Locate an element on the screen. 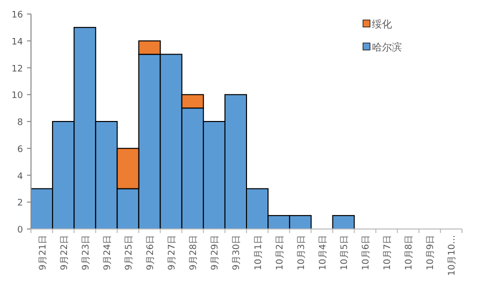 The image size is (480, 288). x-tick-label: 9月24日 is located at coordinates (107, 252).